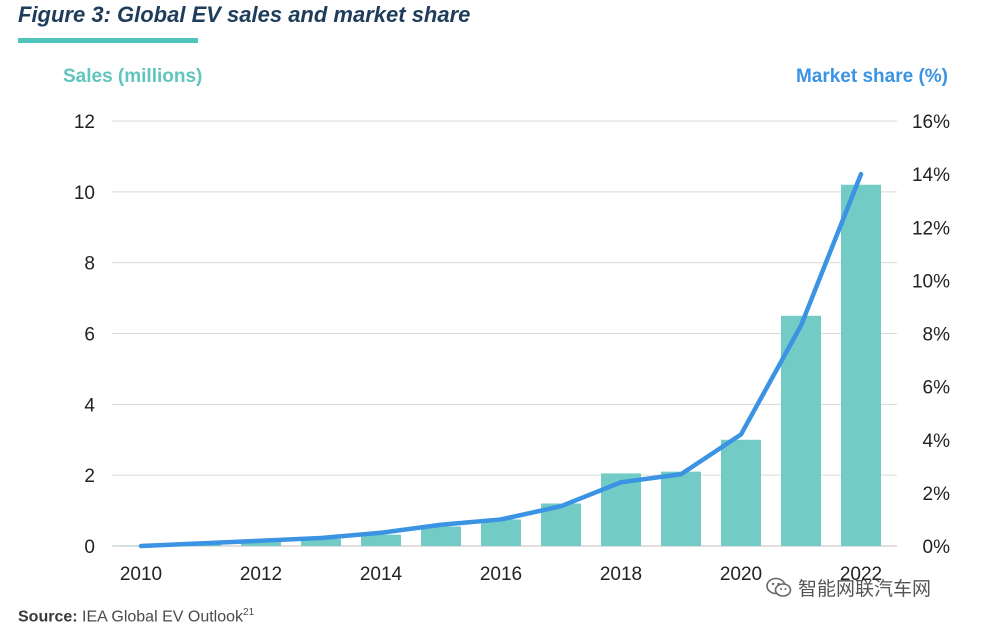 This screenshot has height=632, width=1000. I want to click on left-y-tick-label: 10, so click(84, 193).